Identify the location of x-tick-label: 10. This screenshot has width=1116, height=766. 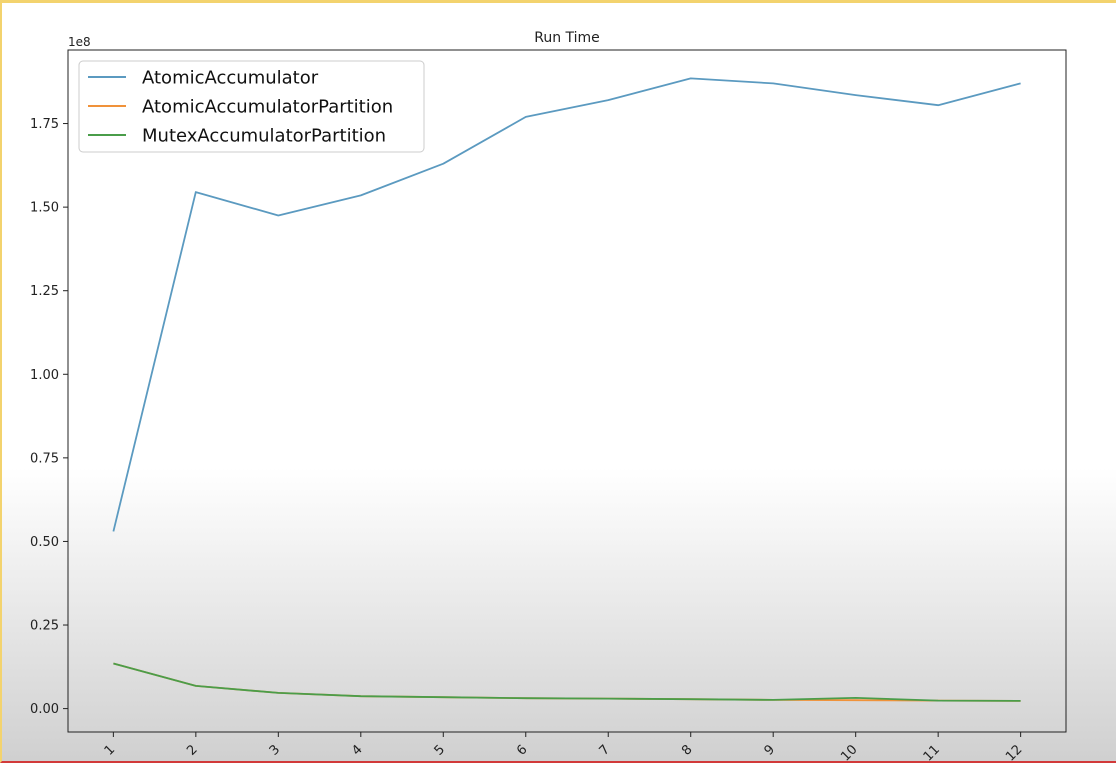
(849, 753).